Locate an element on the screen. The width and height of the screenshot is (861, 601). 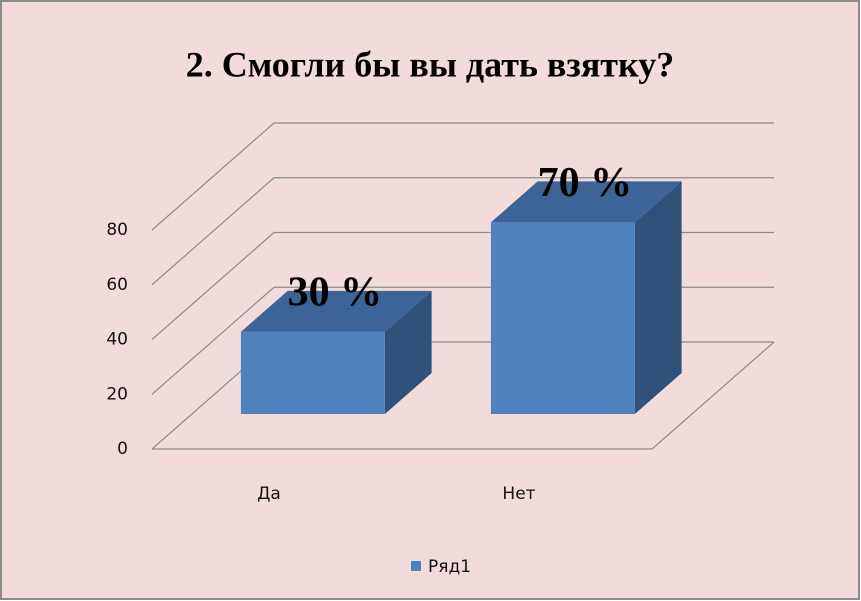
y-tick-label: 0 is located at coordinates (122, 449).